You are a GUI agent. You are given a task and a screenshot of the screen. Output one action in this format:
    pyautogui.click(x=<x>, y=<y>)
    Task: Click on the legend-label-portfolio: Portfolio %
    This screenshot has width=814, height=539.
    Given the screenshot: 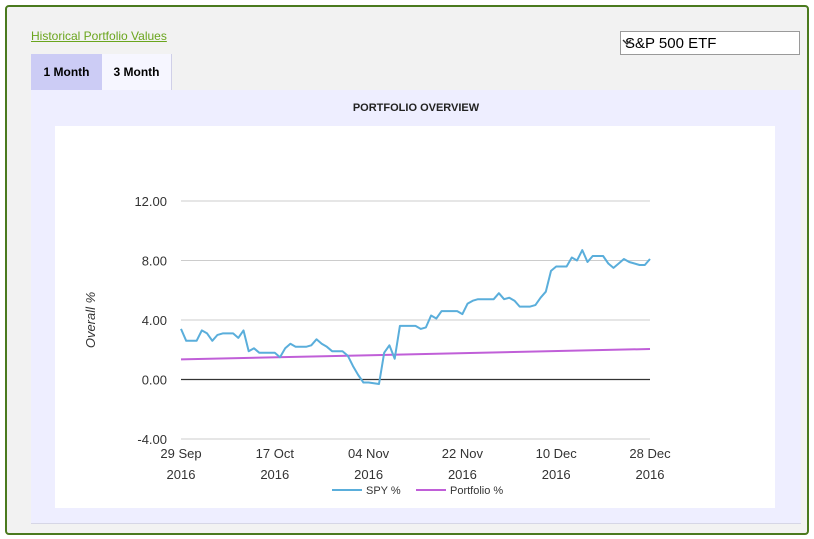 What is the action you would take?
    pyautogui.click(x=476, y=491)
    